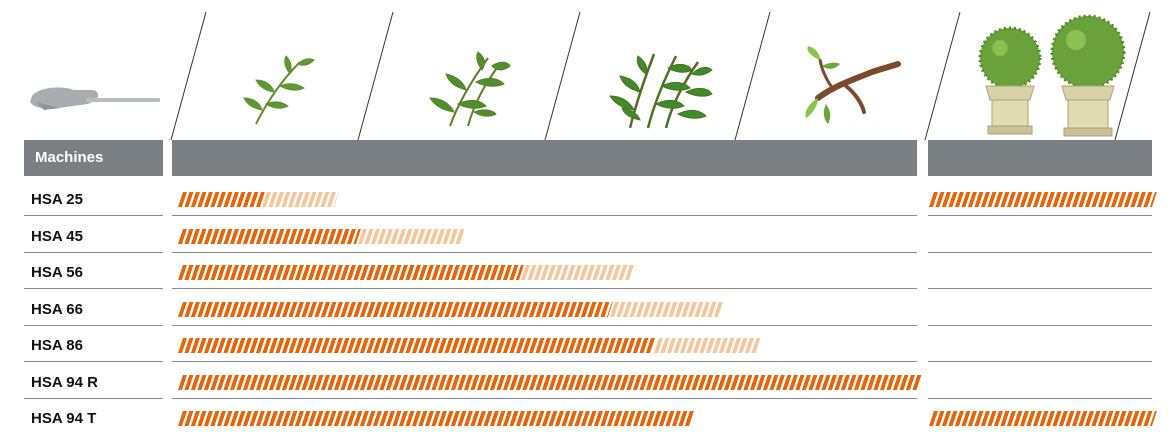 The height and width of the screenshot is (437, 1176). I want to click on thin-twig-icon, so click(279, 90).